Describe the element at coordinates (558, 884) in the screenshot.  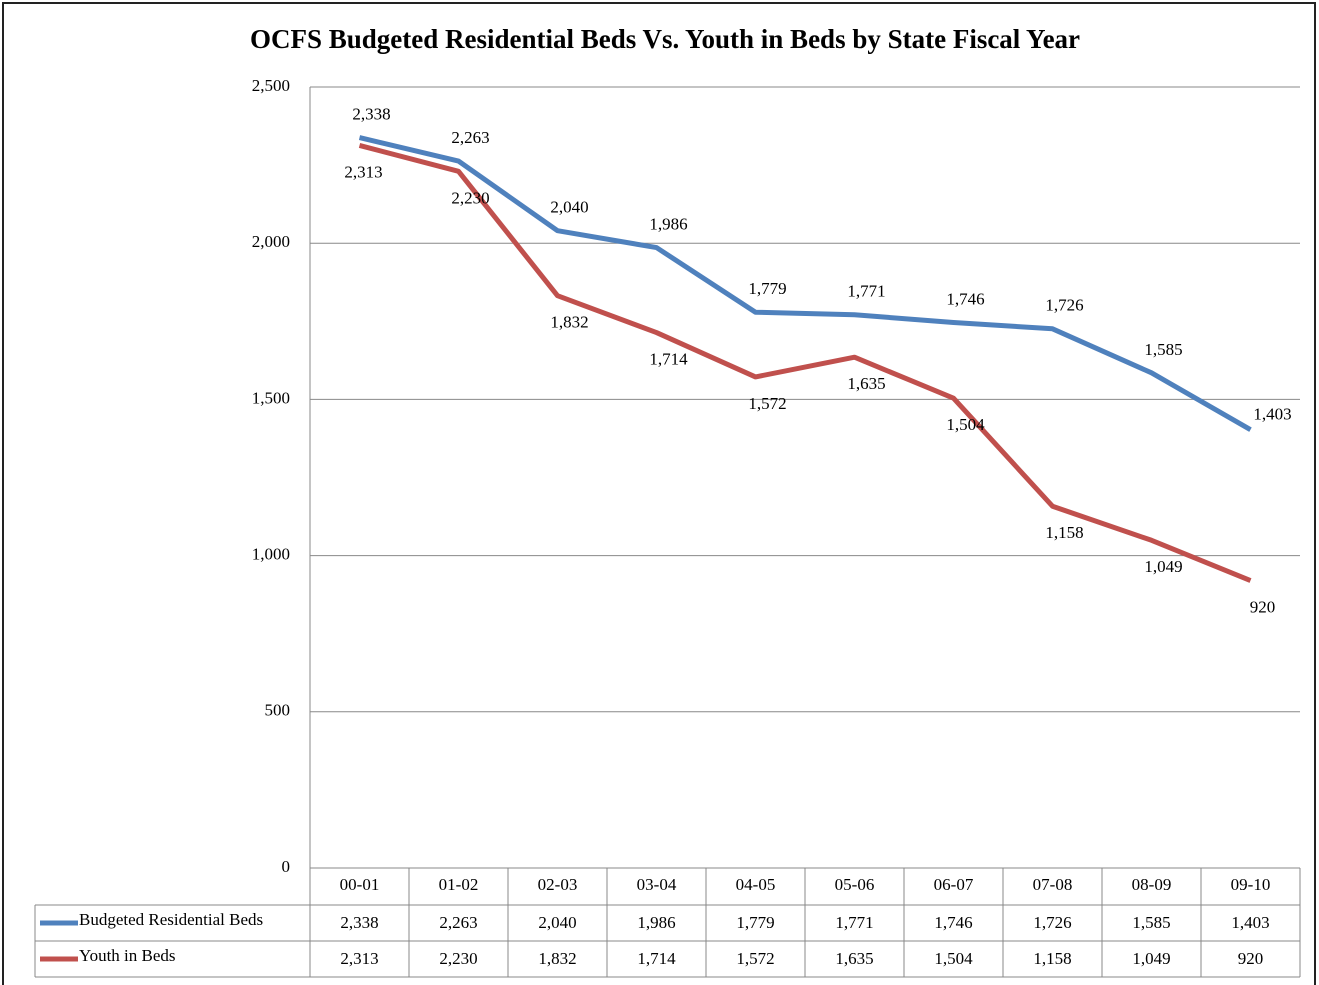
I see `x-tick-label: 02-03` at that location.